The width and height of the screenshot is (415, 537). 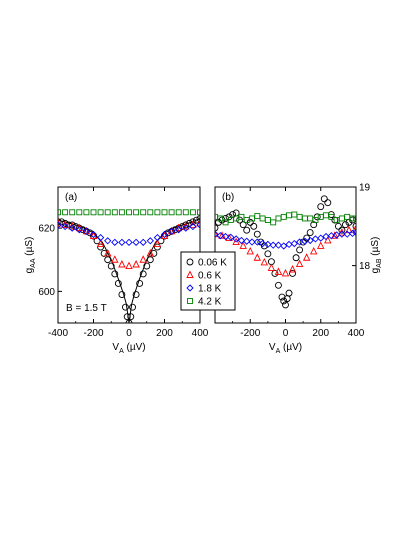 What do you see at coordinates (285, 252) in the screenshot?
I see `panel-b-marks` at bounding box center [285, 252].